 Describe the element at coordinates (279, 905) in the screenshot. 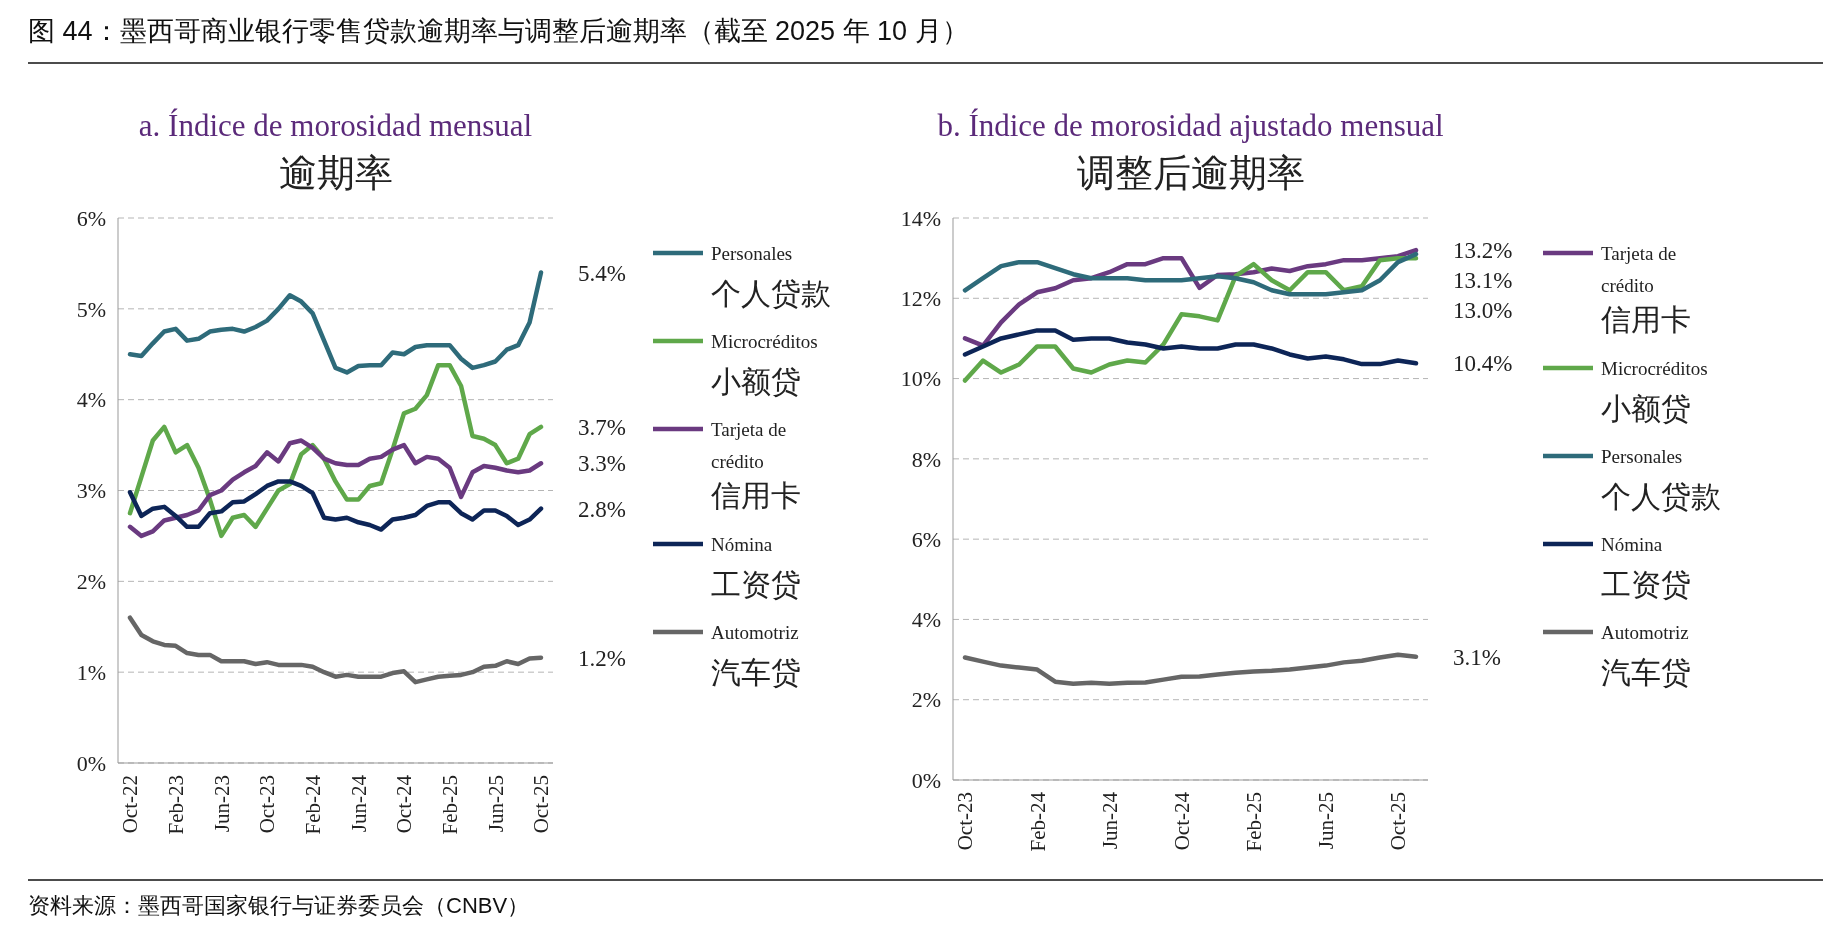

I see `text: 资料来源：墨西哥国家银行与证券委员会（CNBV）` at that location.